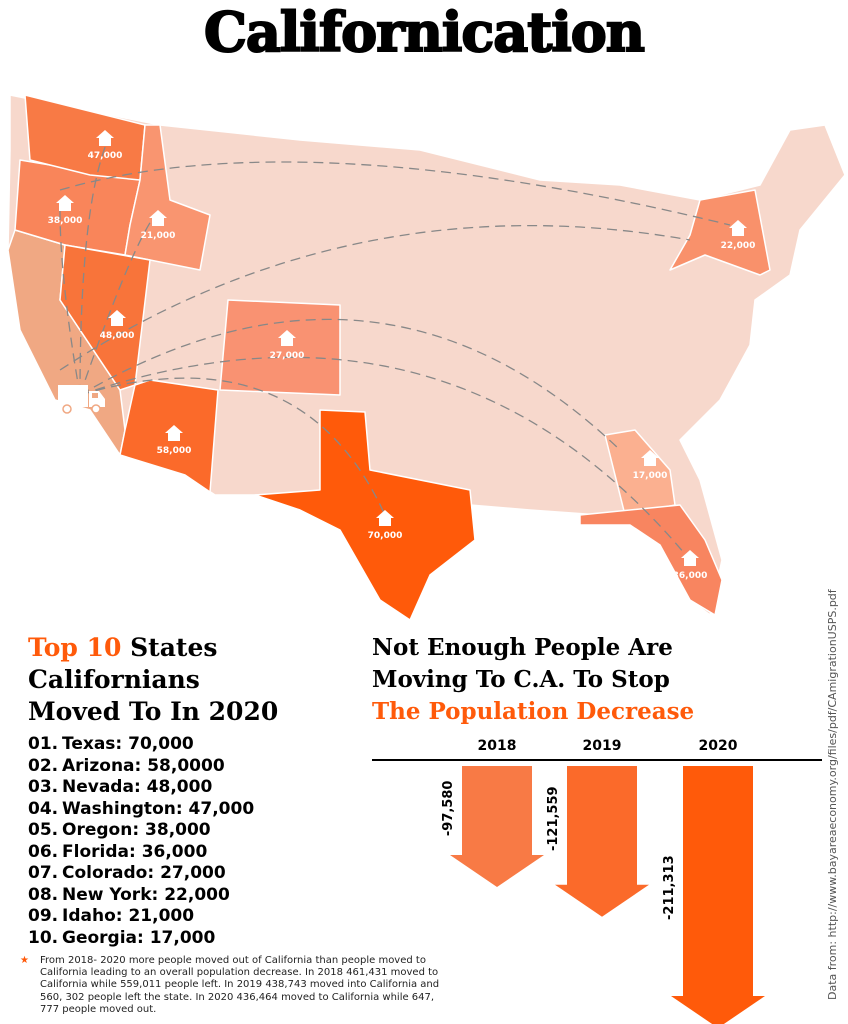  I want to click on rank: 09., so click(43, 916).